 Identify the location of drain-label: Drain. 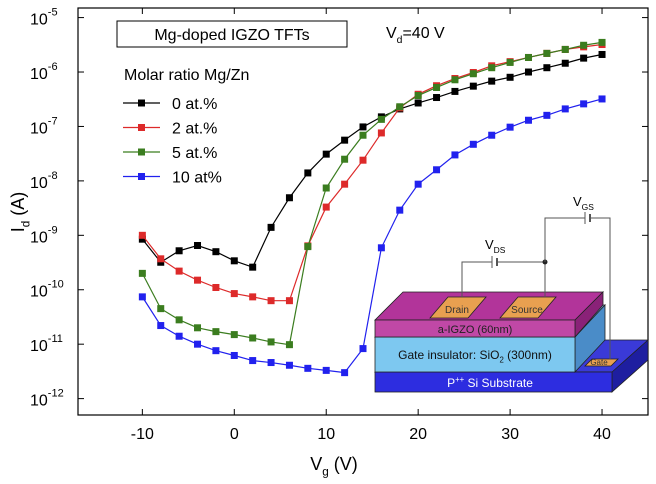
(457, 310).